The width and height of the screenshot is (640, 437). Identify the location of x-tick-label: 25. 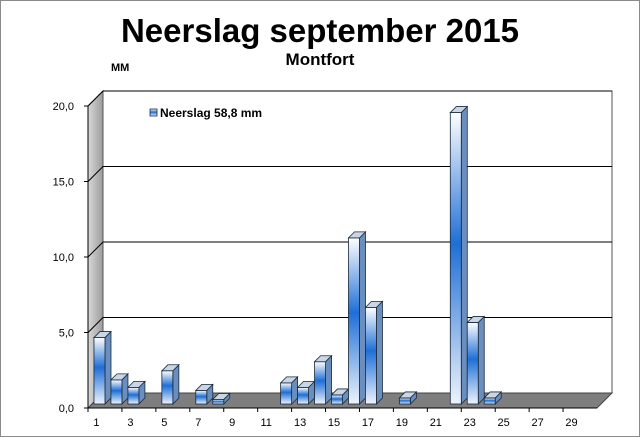
(504, 423).